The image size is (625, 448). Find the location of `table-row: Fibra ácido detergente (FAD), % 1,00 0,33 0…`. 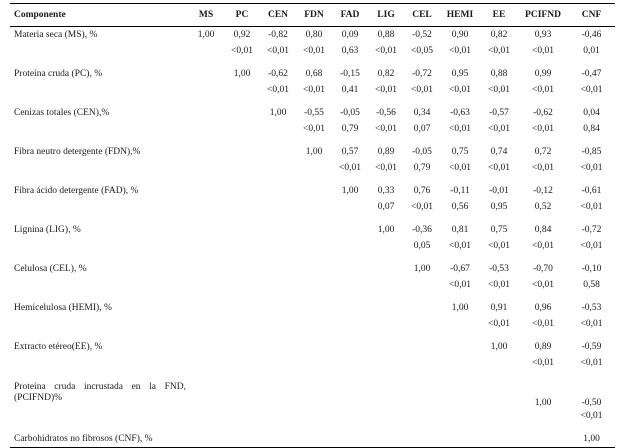

table-row: Fibra ácido detergente (FAD), % 1,00 0,33 0… is located at coordinates (312, 191).